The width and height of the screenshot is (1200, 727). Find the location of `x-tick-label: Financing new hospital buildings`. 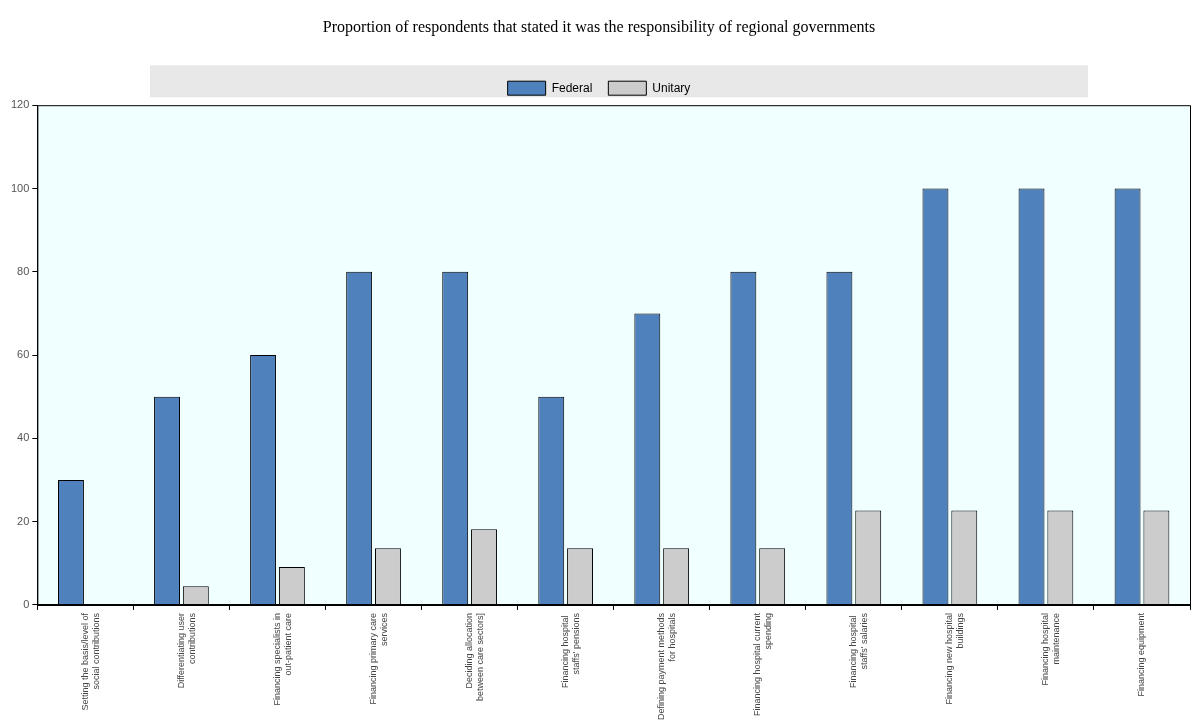

x-tick-label: Financing new hospital buildings is located at coordinates (955, 658).